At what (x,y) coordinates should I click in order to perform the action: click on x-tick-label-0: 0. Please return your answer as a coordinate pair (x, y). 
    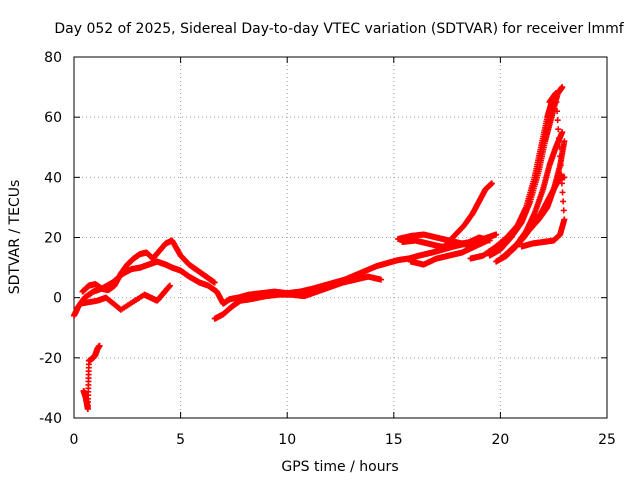
    Looking at the image, I should click on (74, 440).